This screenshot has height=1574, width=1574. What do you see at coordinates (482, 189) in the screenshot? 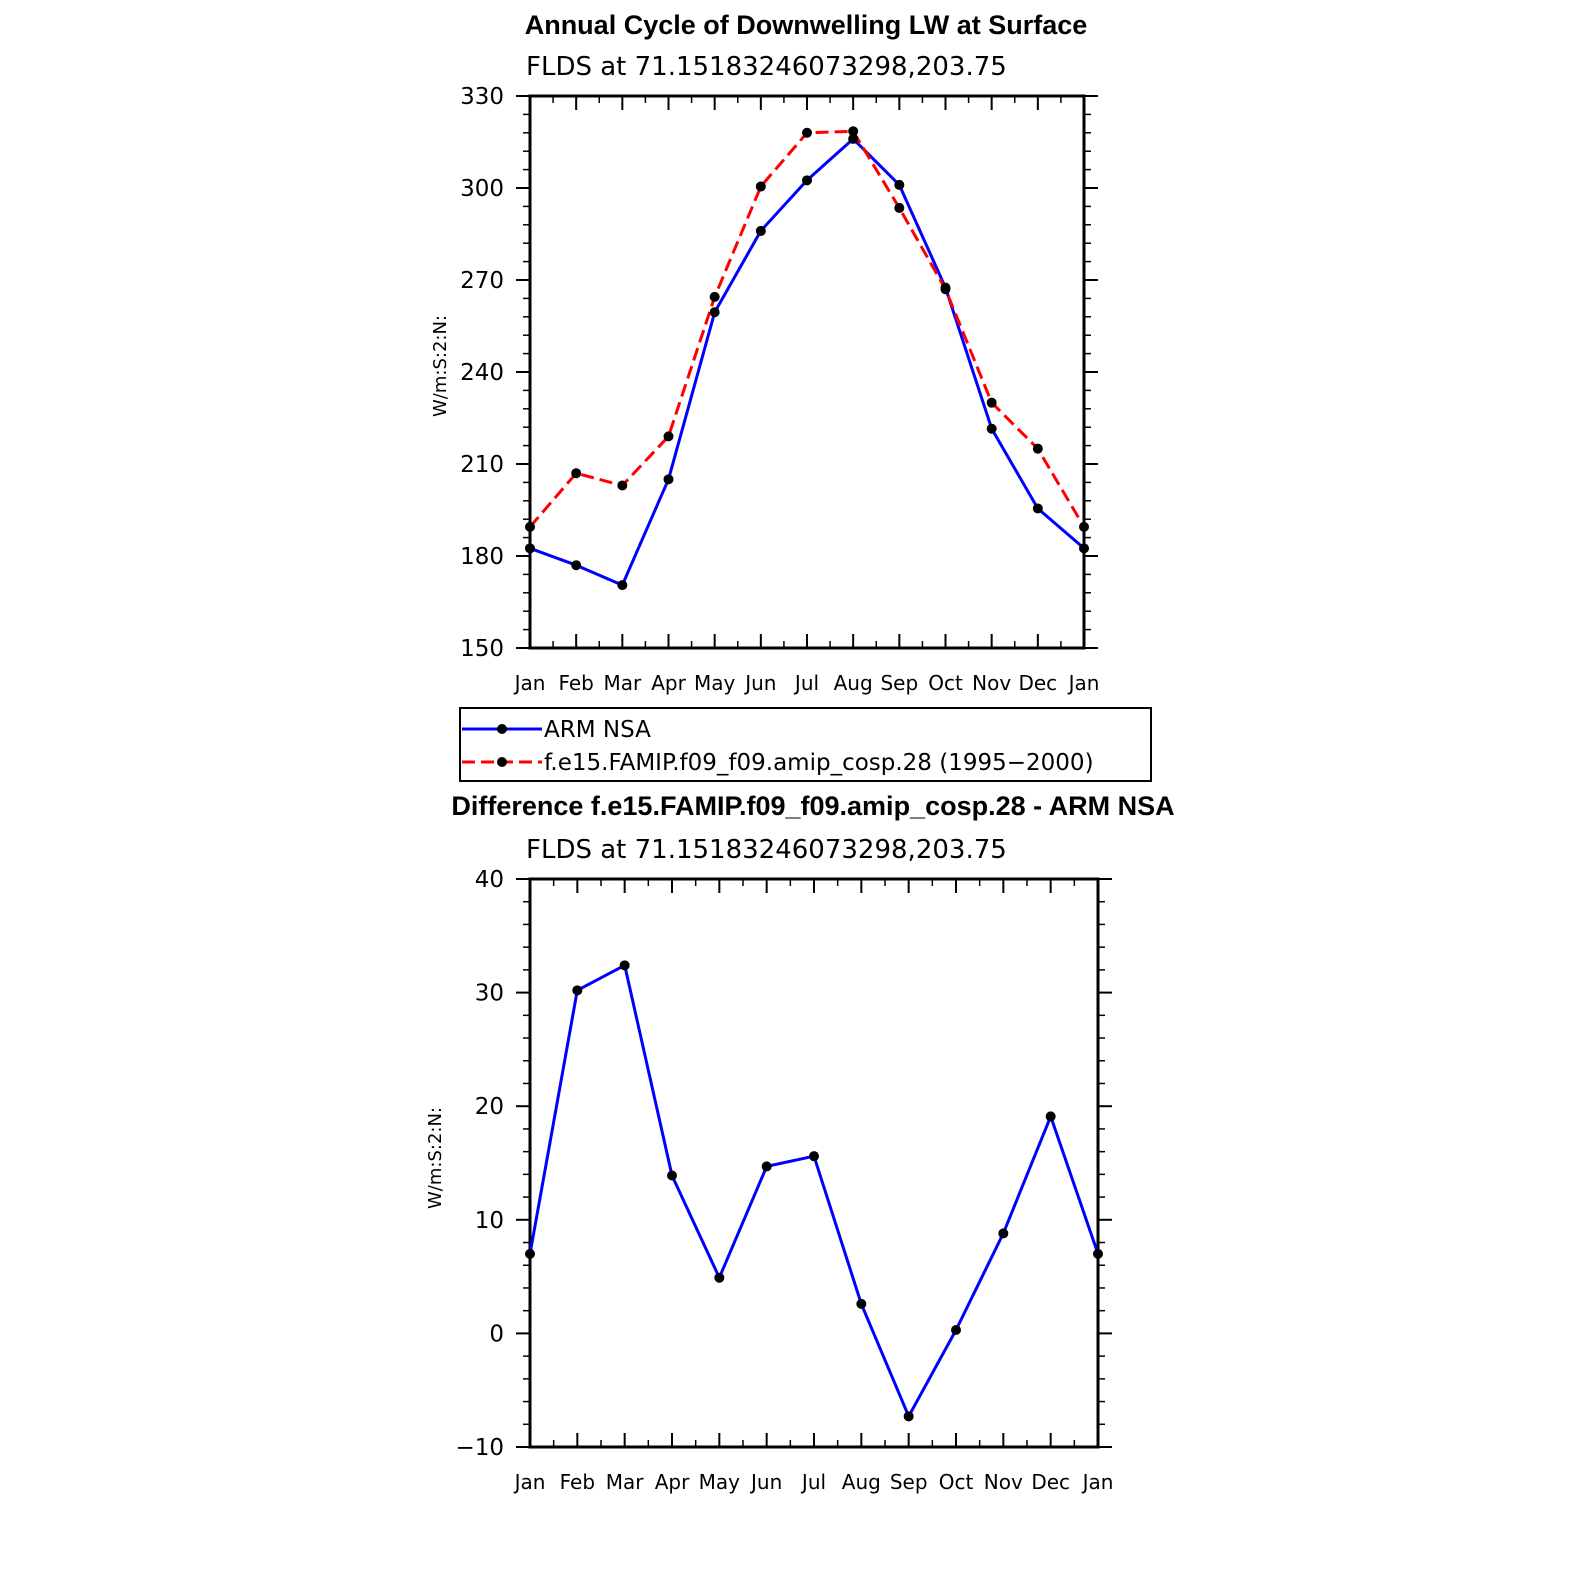
I see `y-tick-label: 300` at bounding box center [482, 189].